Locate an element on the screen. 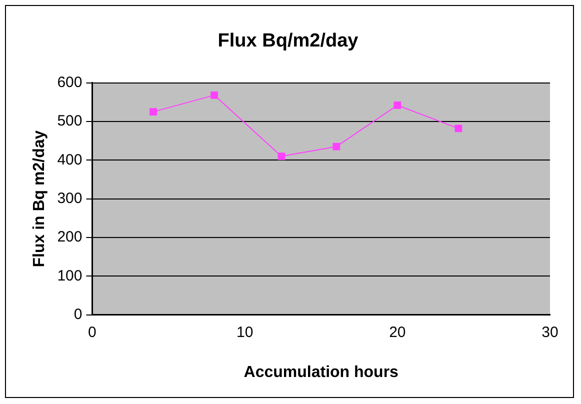 Image resolution: width=581 pixels, height=404 pixels. y-tick-label: 400 is located at coordinates (69, 159).